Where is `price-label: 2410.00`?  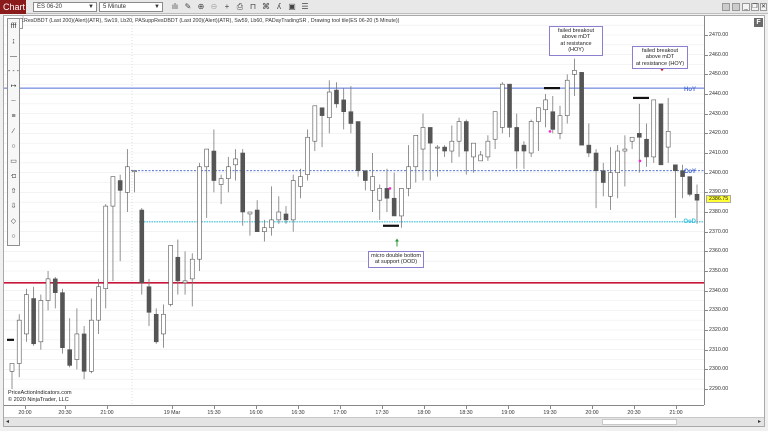
price-label: 2410.00 is located at coordinates (719, 153).